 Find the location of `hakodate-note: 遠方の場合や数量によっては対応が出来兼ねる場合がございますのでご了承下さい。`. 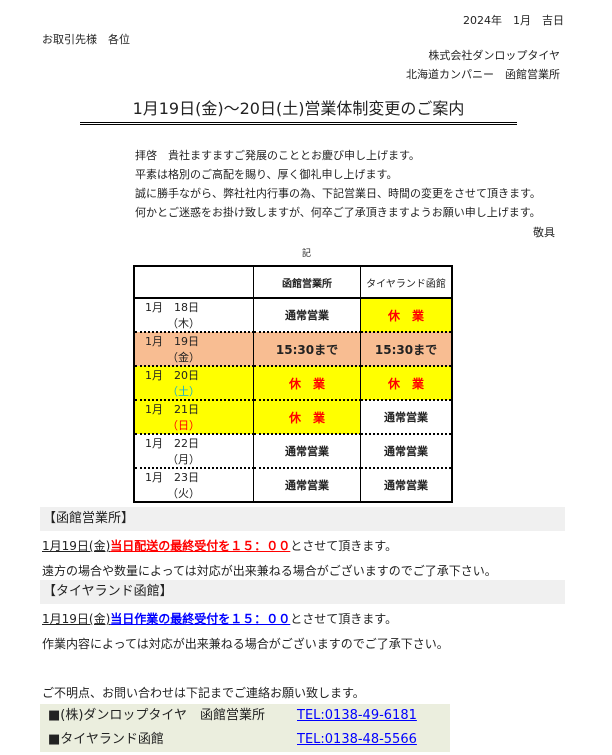

hakodate-note: 遠方の場合や数量によっては対応が出来兼ねる場合がございますのでご了承下さい。 is located at coordinates (269, 571).